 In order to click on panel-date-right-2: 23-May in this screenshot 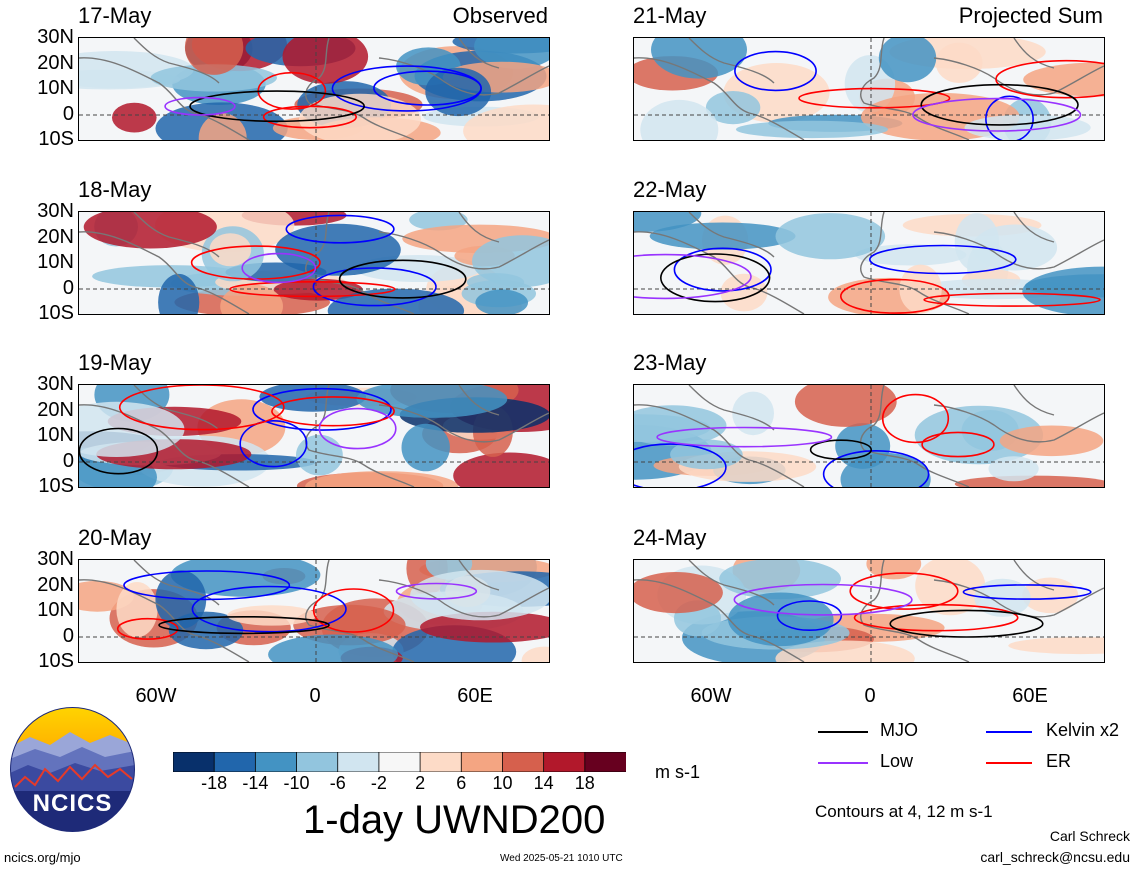, I will do `click(670, 362)`.